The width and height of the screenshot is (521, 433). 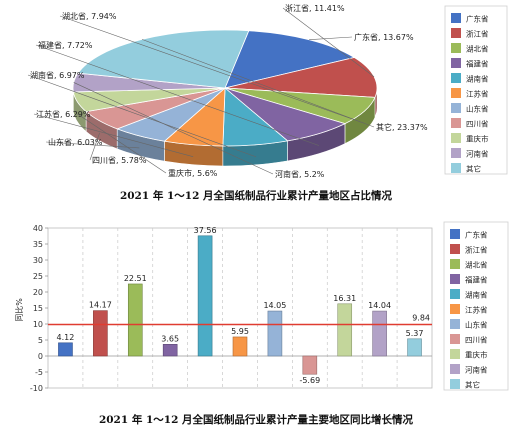 I want to click on bar-value-label-item-10: 5.37, so click(x=415, y=333).